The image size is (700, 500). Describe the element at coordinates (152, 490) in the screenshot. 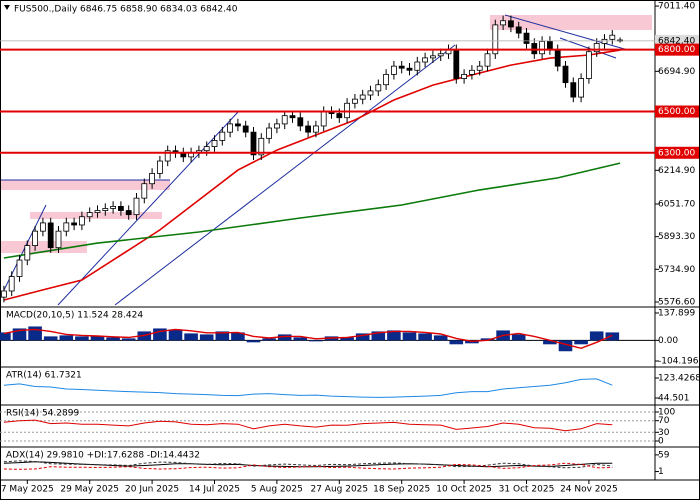

I see `x-tick-label: 20 Jun 2025` at that location.